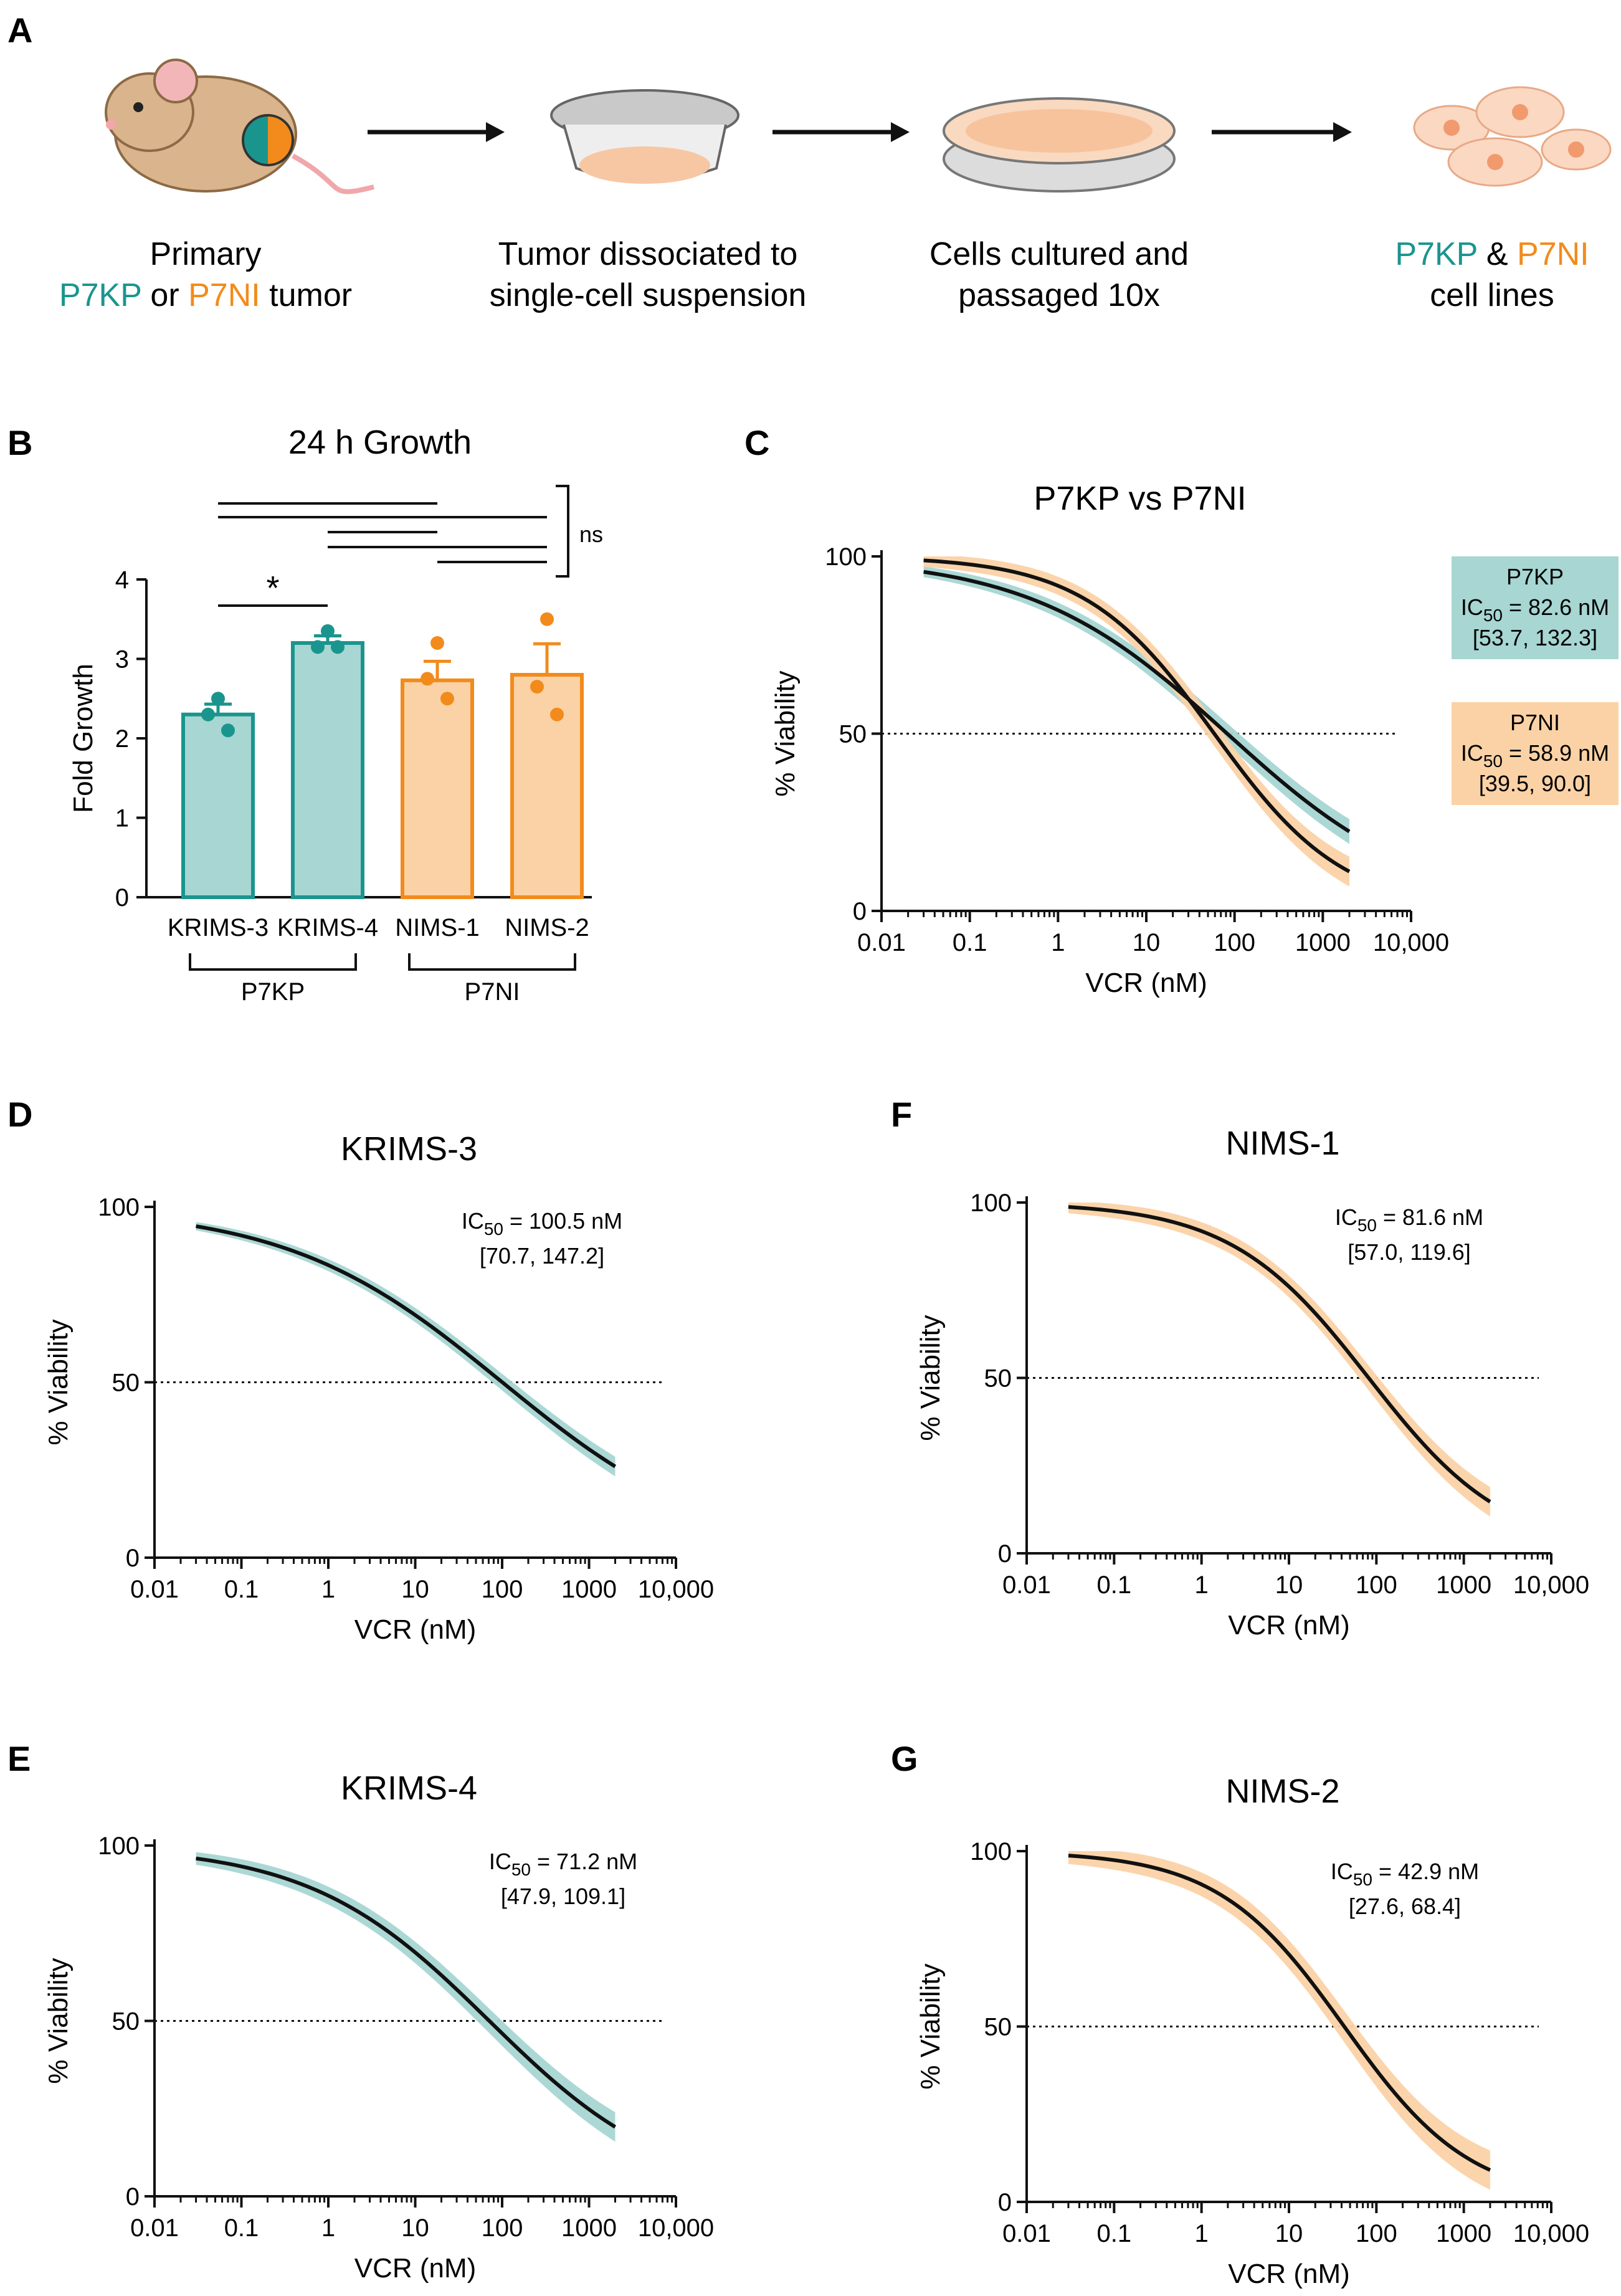 This screenshot has height=2296, width=1621. I want to click on caption-part: tumor, so click(306, 295).